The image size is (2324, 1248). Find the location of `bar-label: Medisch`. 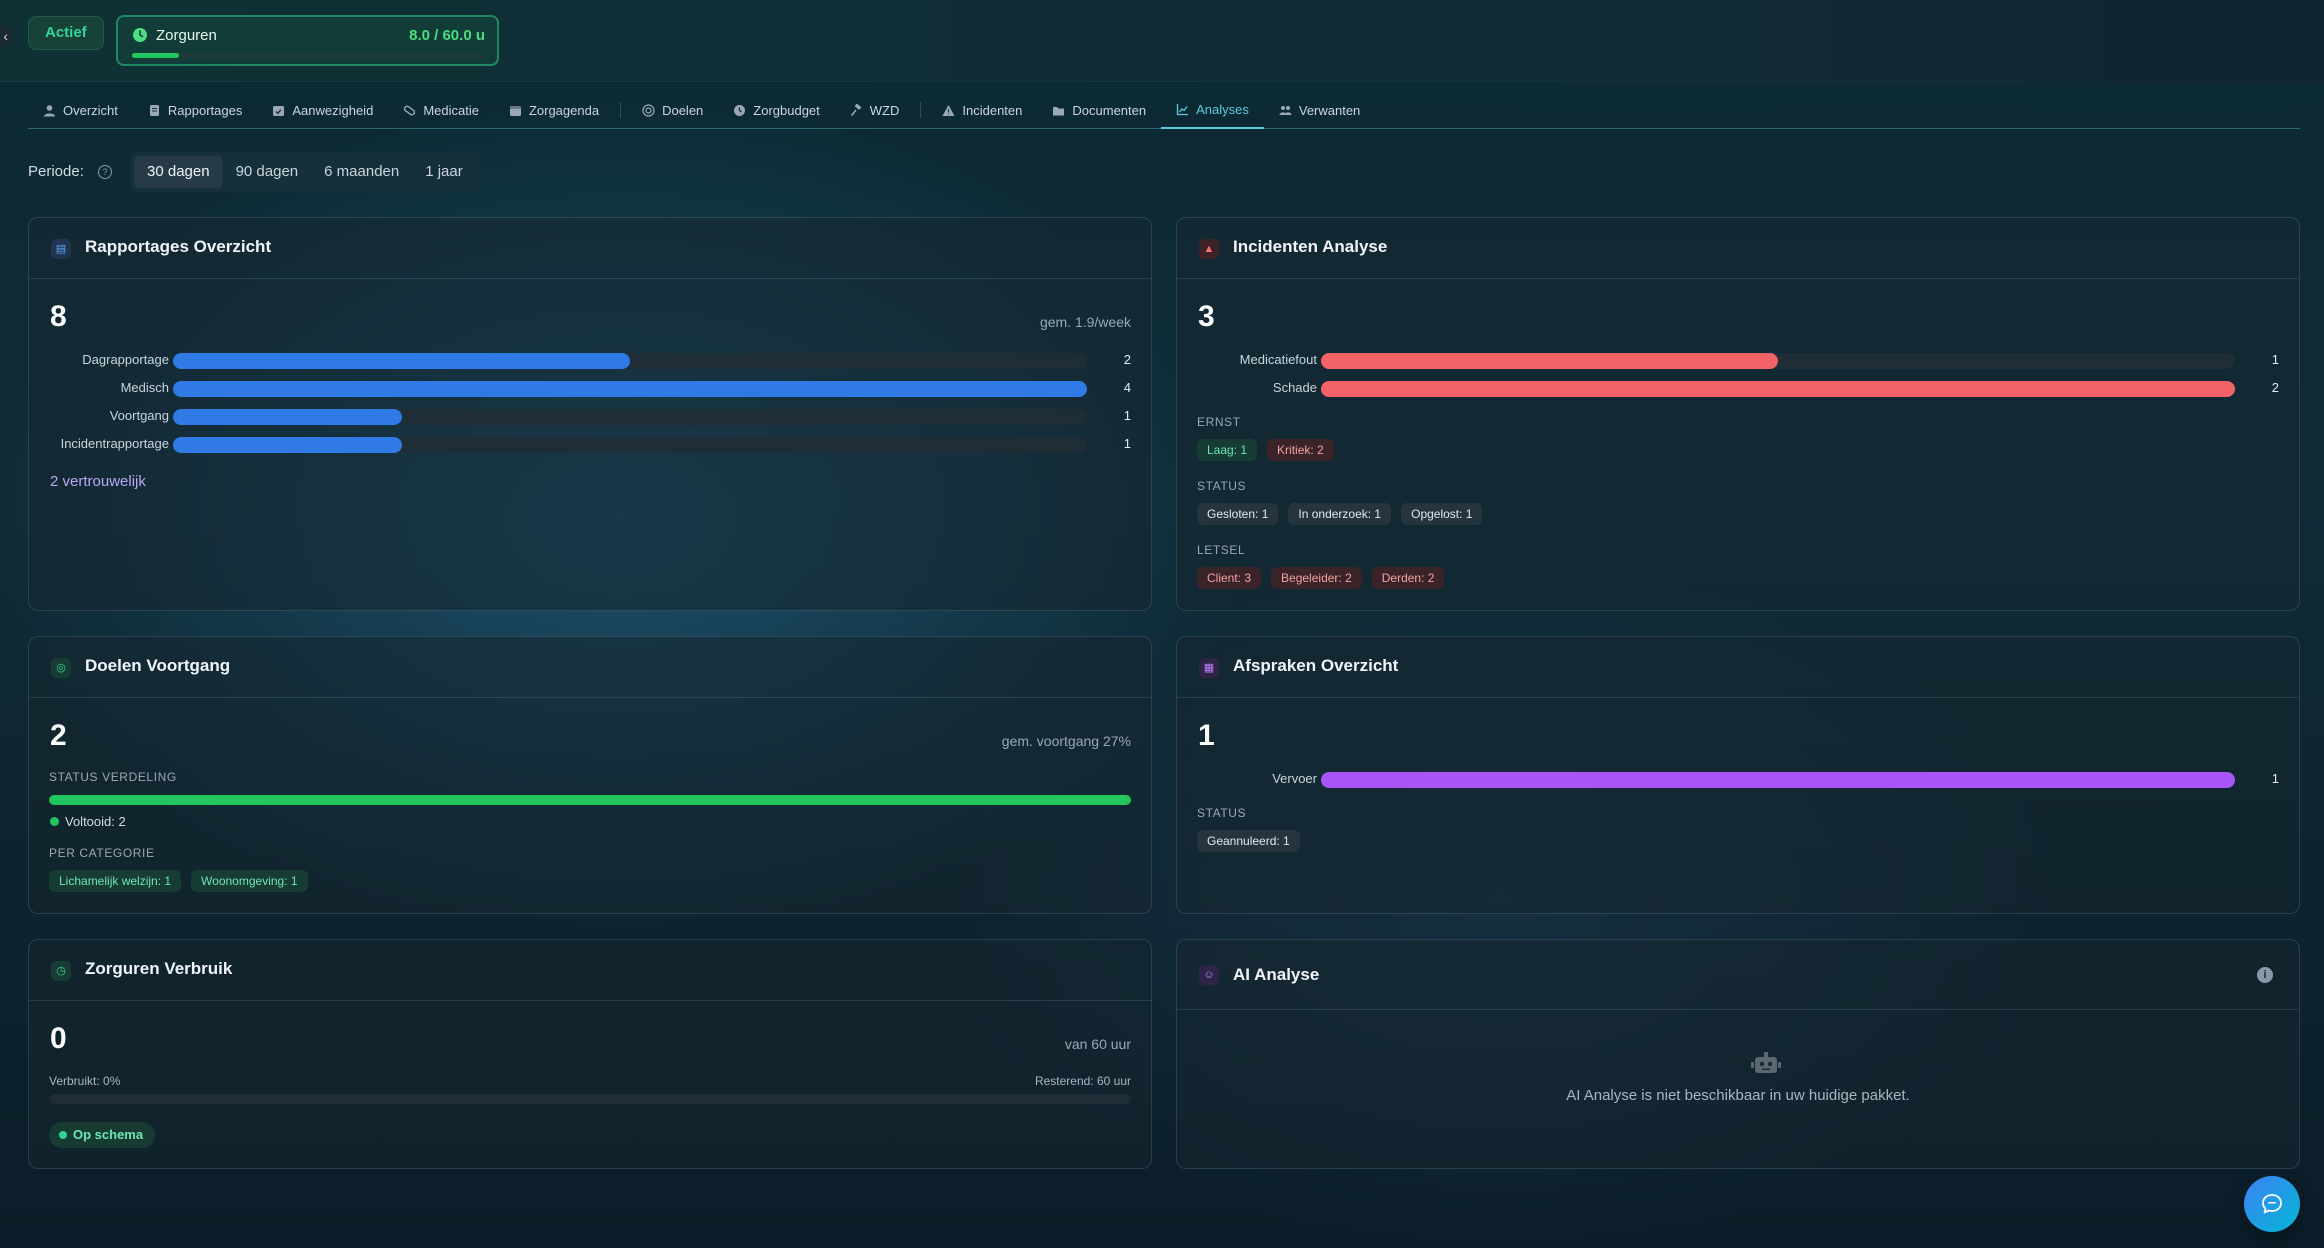

bar-label: Medisch is located at coordinates (144, 387).